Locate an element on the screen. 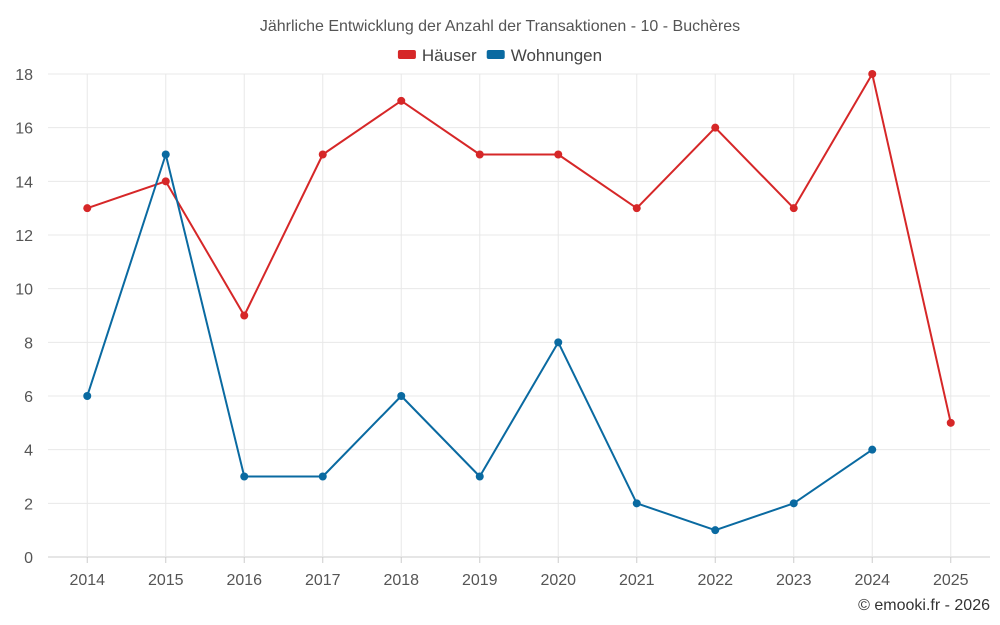 The image size is (1000, 625). x-tick-label: 2015 is located at coordinates (166, 580).